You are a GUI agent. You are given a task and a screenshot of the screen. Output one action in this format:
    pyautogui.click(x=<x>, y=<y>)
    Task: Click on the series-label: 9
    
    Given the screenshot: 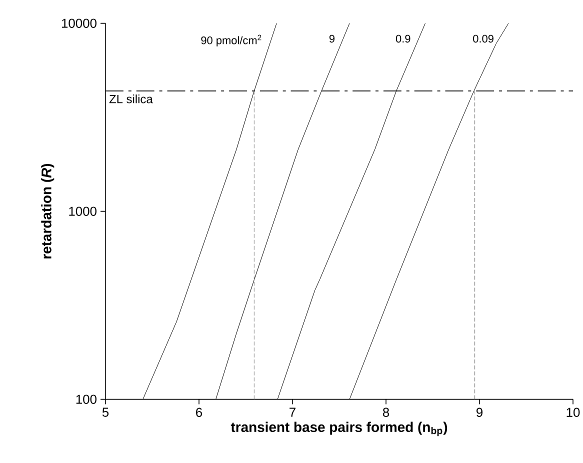 What is the action you would take?
    pyautogui.click(x=331, y=38)
    